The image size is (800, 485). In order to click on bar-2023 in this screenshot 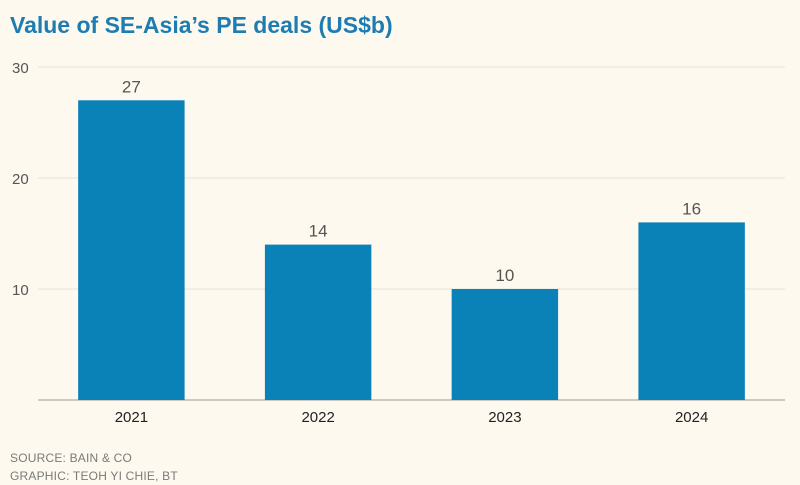, I will do `click(505, 344)`.